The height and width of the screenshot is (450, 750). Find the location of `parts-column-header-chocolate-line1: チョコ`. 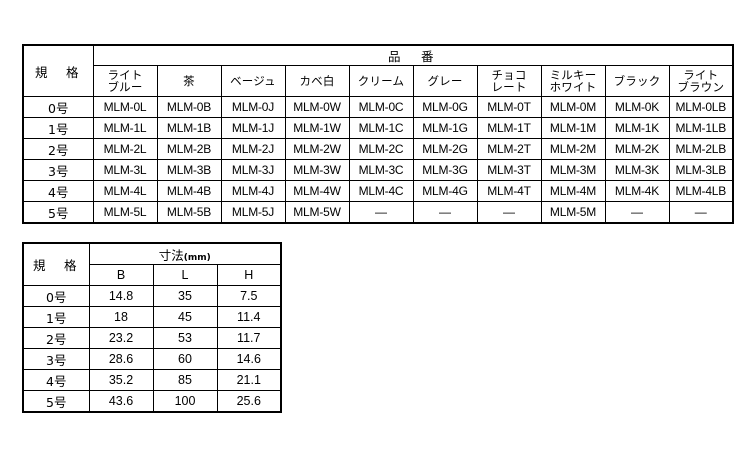

parts-column-header-chocolate-line1: チョコ is located at coordinates (509, 74).